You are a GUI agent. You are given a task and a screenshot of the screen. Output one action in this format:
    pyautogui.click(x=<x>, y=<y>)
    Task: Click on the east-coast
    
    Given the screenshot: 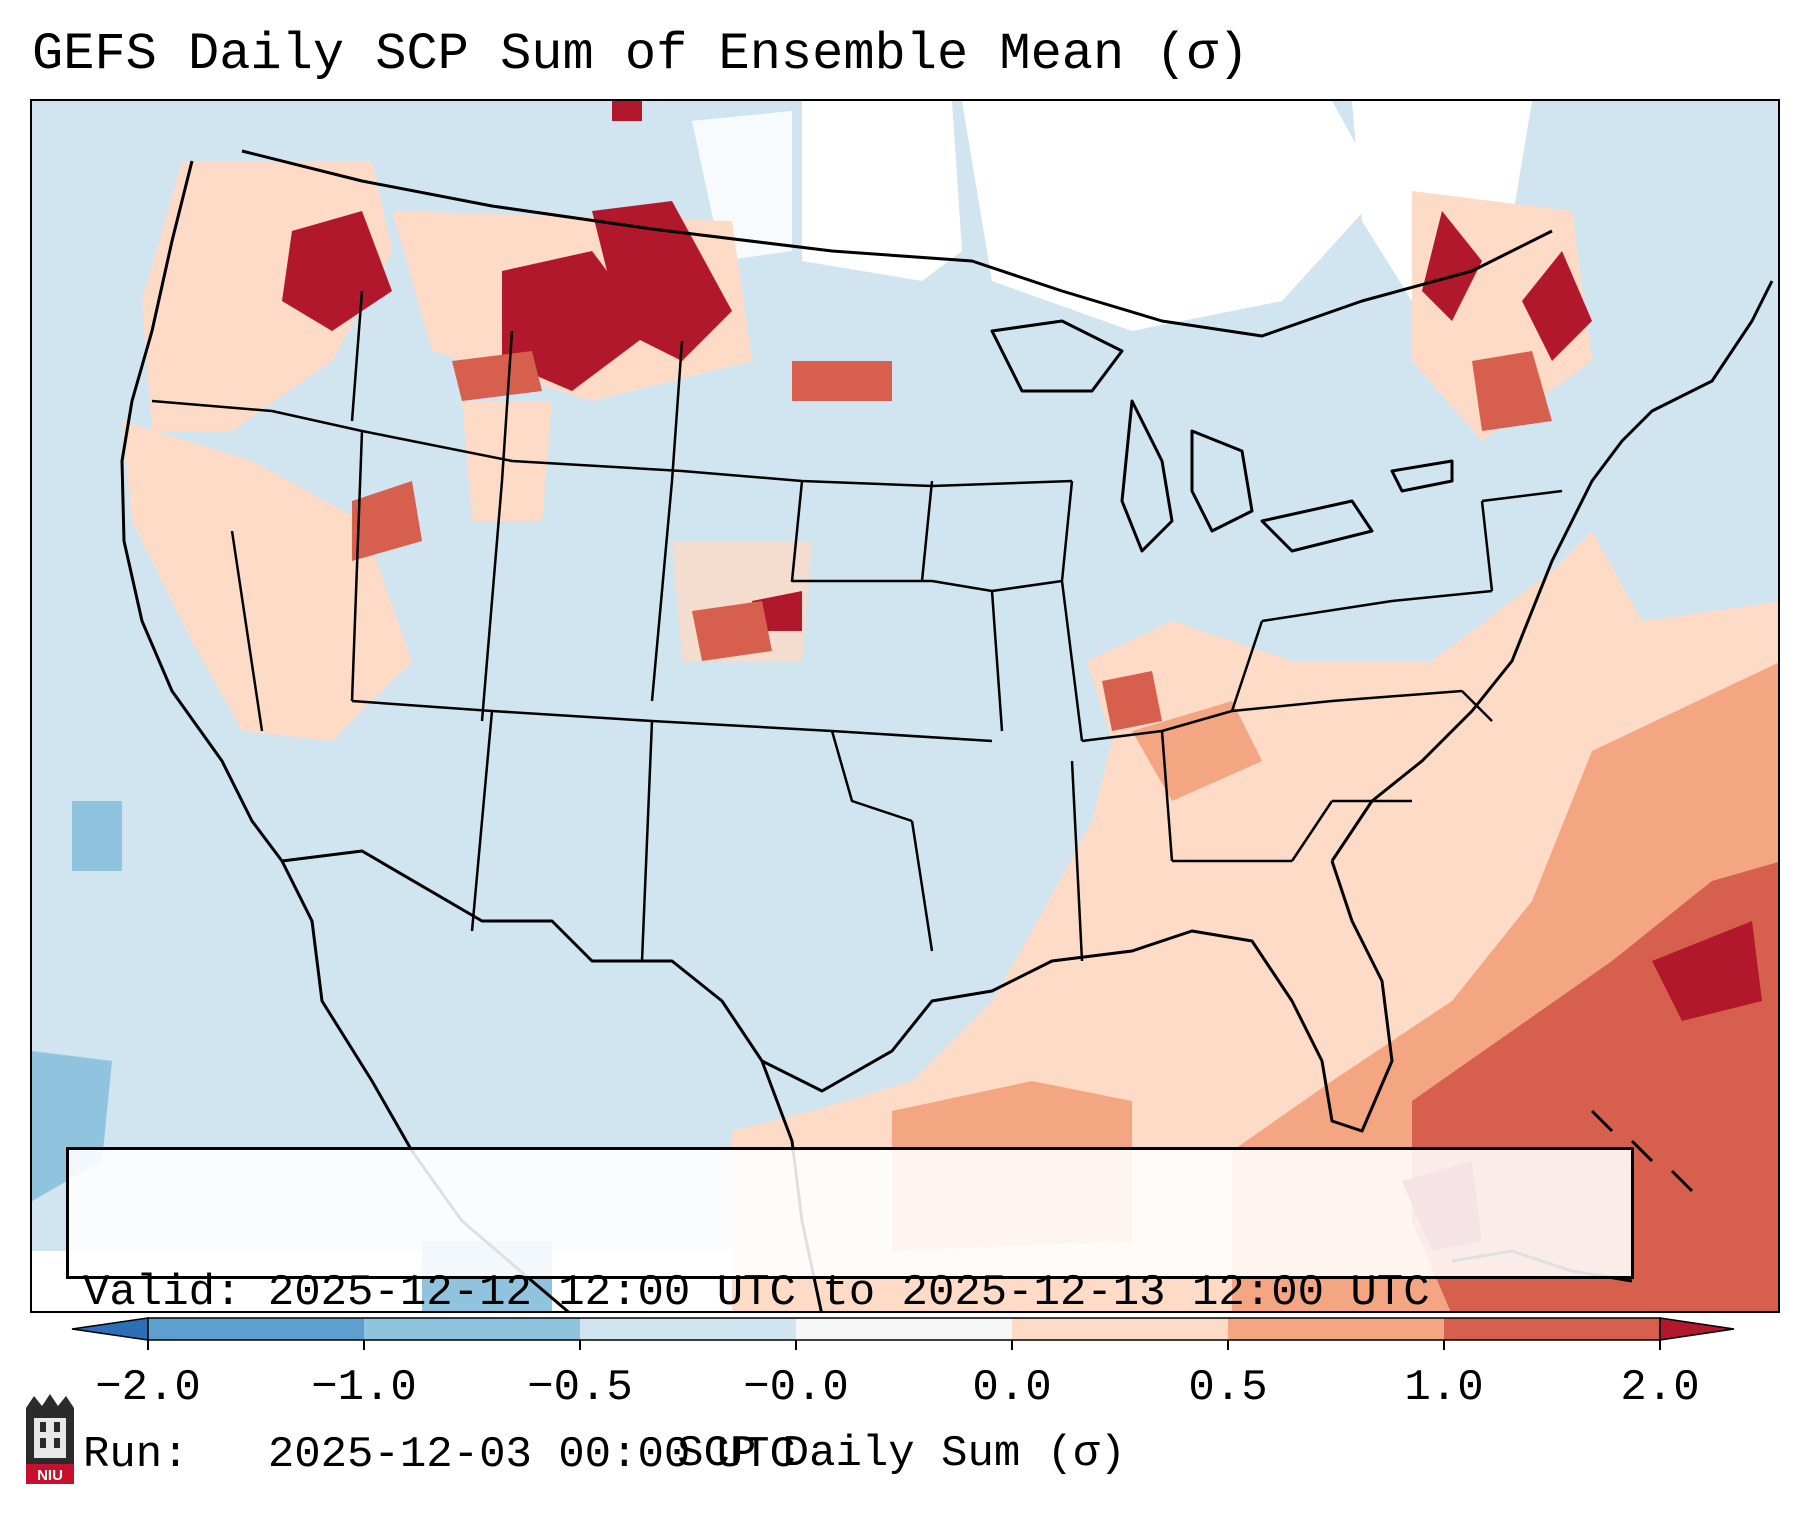 What is the action you would take?
    pyautogui.click(x=1552, y=571)
    